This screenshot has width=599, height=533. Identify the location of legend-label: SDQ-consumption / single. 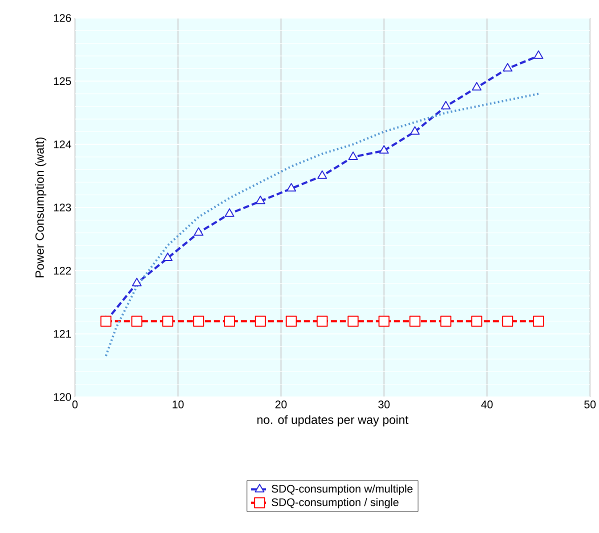
(335, 503).